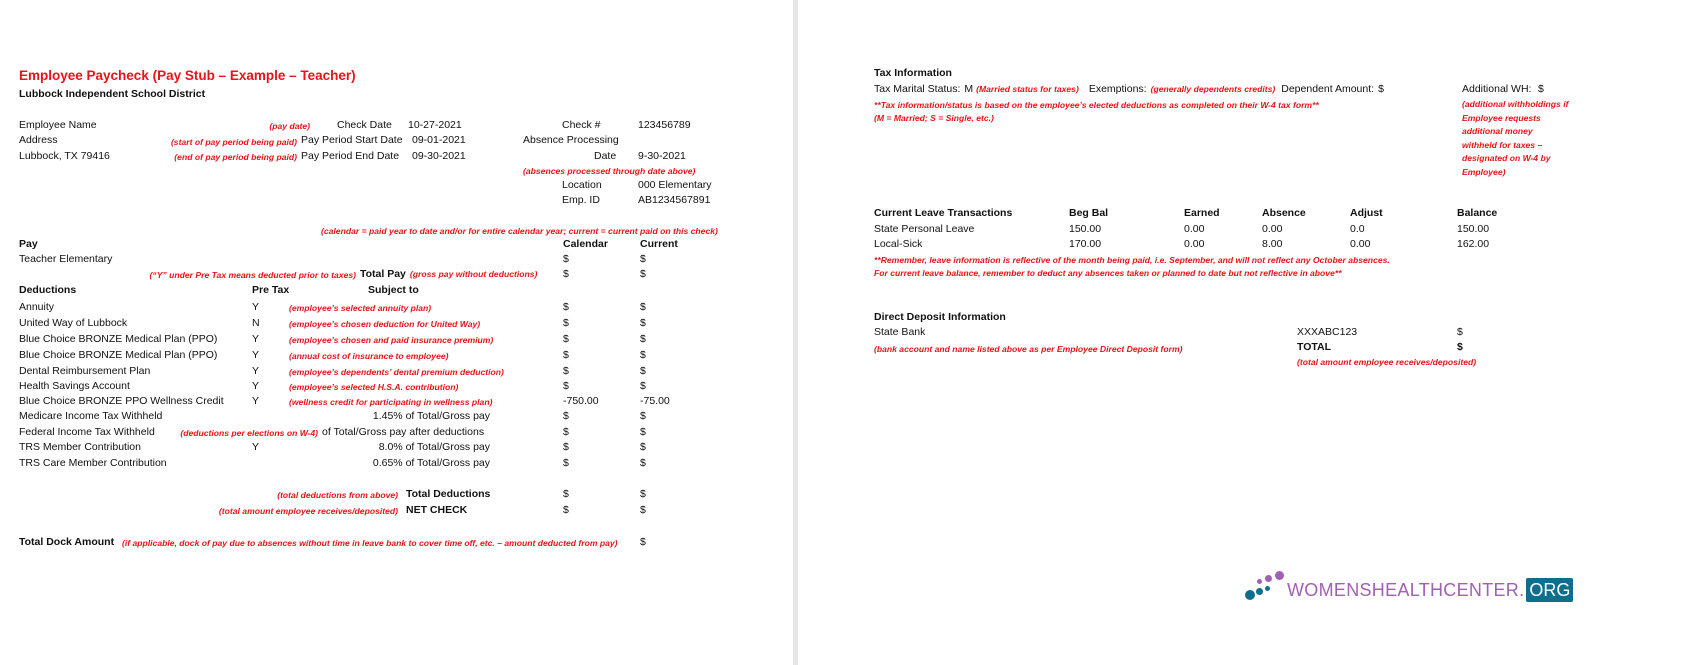  I want to click on total-pay-note: (gross pay without deductions), so click(473, 274).